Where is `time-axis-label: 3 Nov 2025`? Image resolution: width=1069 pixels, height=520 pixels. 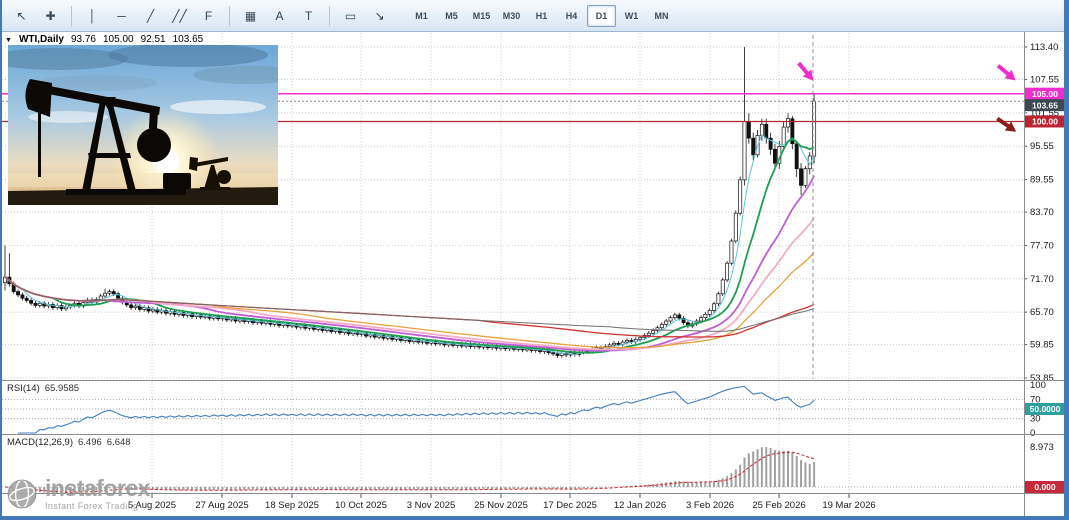 time-axis-label: 3 Nov 2025 is located at coordinates (431, 505).